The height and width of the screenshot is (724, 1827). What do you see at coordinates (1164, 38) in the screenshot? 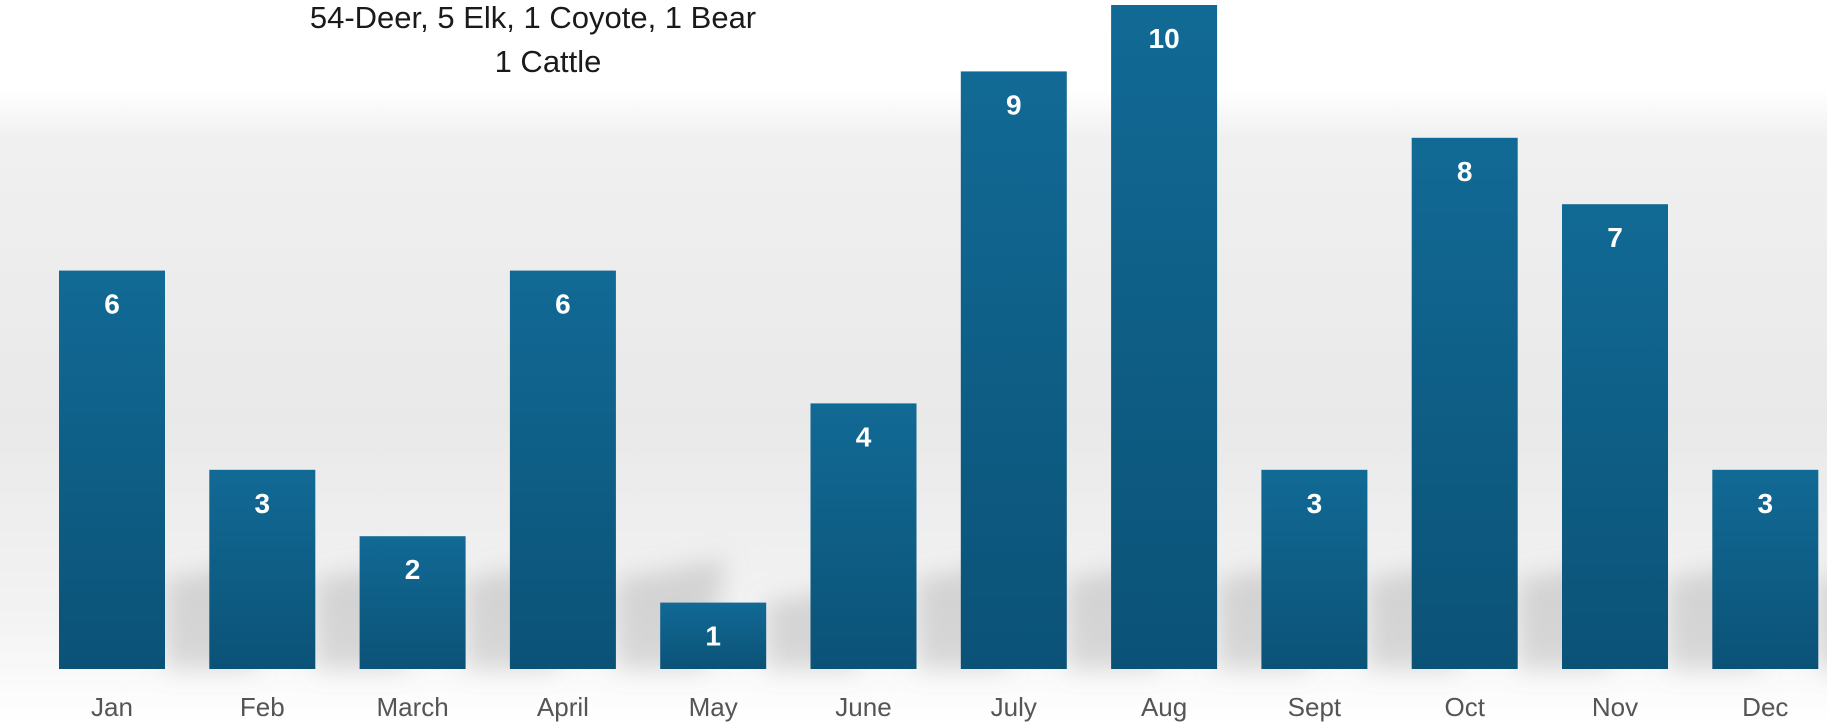
I see `data-label-aug: 10` at bounding box center [1164, 38].